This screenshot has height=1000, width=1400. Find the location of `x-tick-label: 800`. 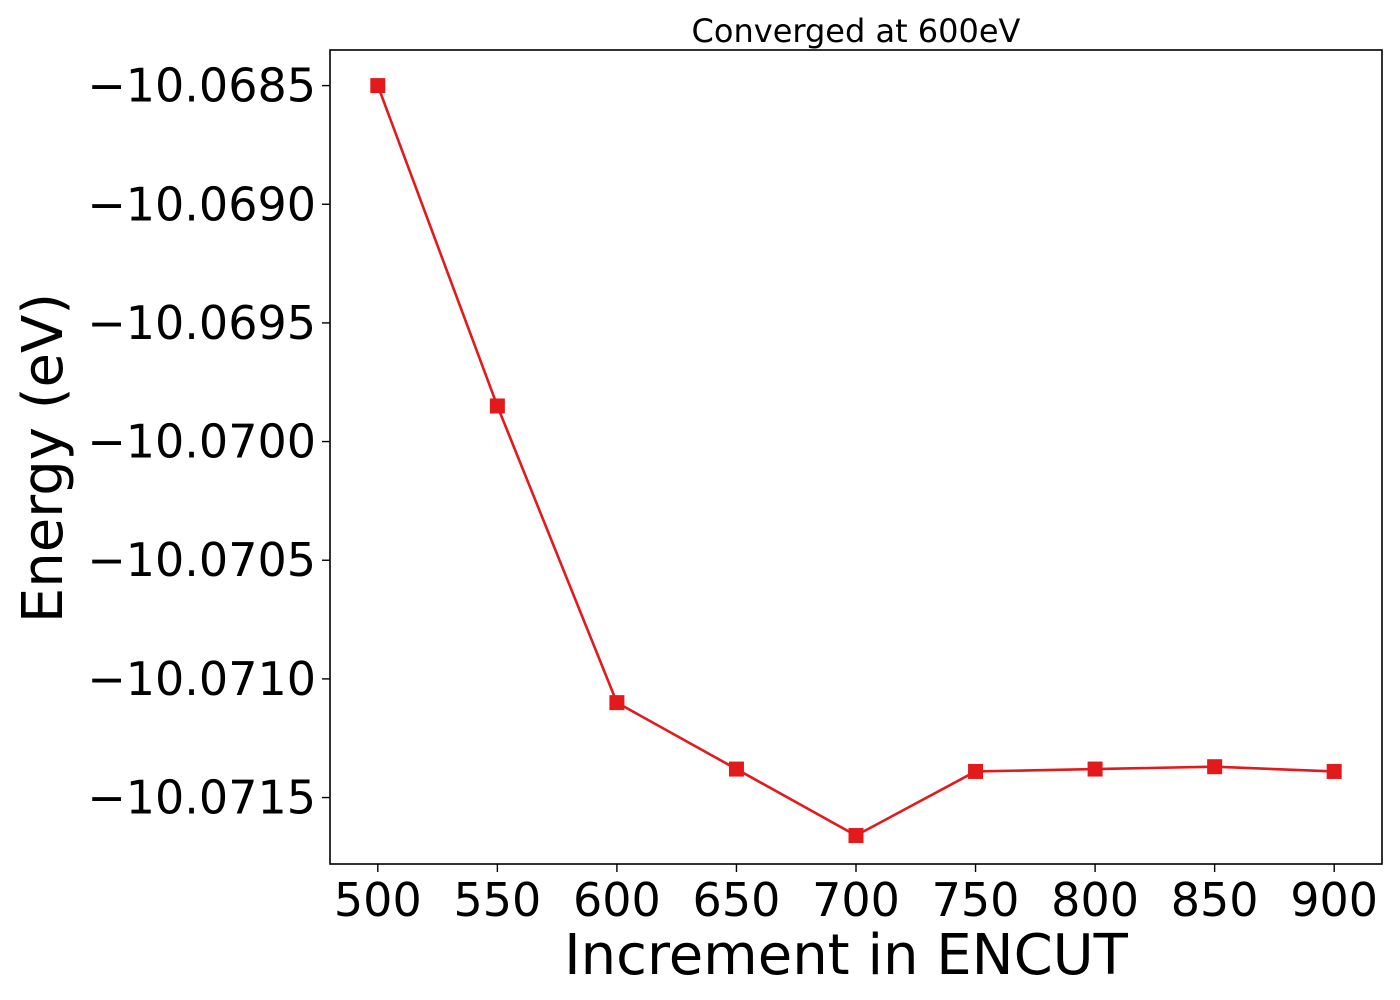

x-tick-label: 800 is located at coordinates (1095, 900).